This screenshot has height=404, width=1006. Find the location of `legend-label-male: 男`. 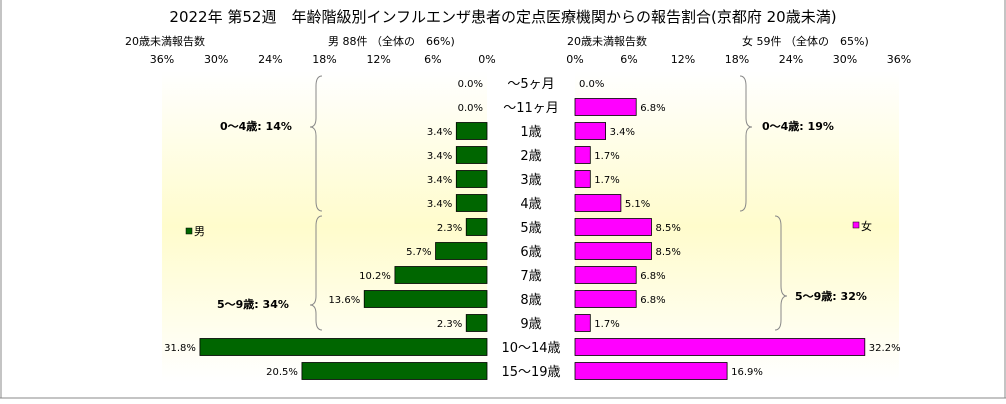

legend-label-male: 男 is located at coordinates (199, 231).